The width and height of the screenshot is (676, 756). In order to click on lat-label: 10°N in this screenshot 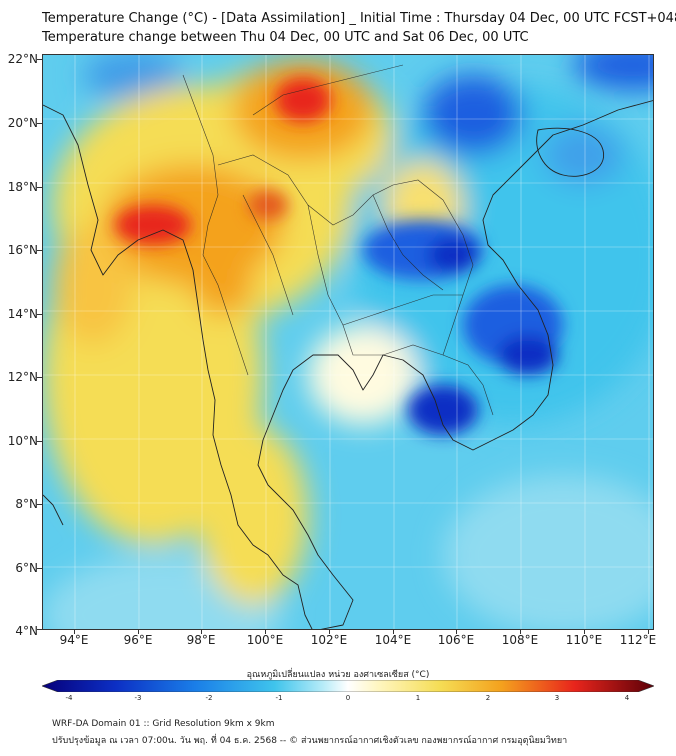, I will do `click(22, 441)`.